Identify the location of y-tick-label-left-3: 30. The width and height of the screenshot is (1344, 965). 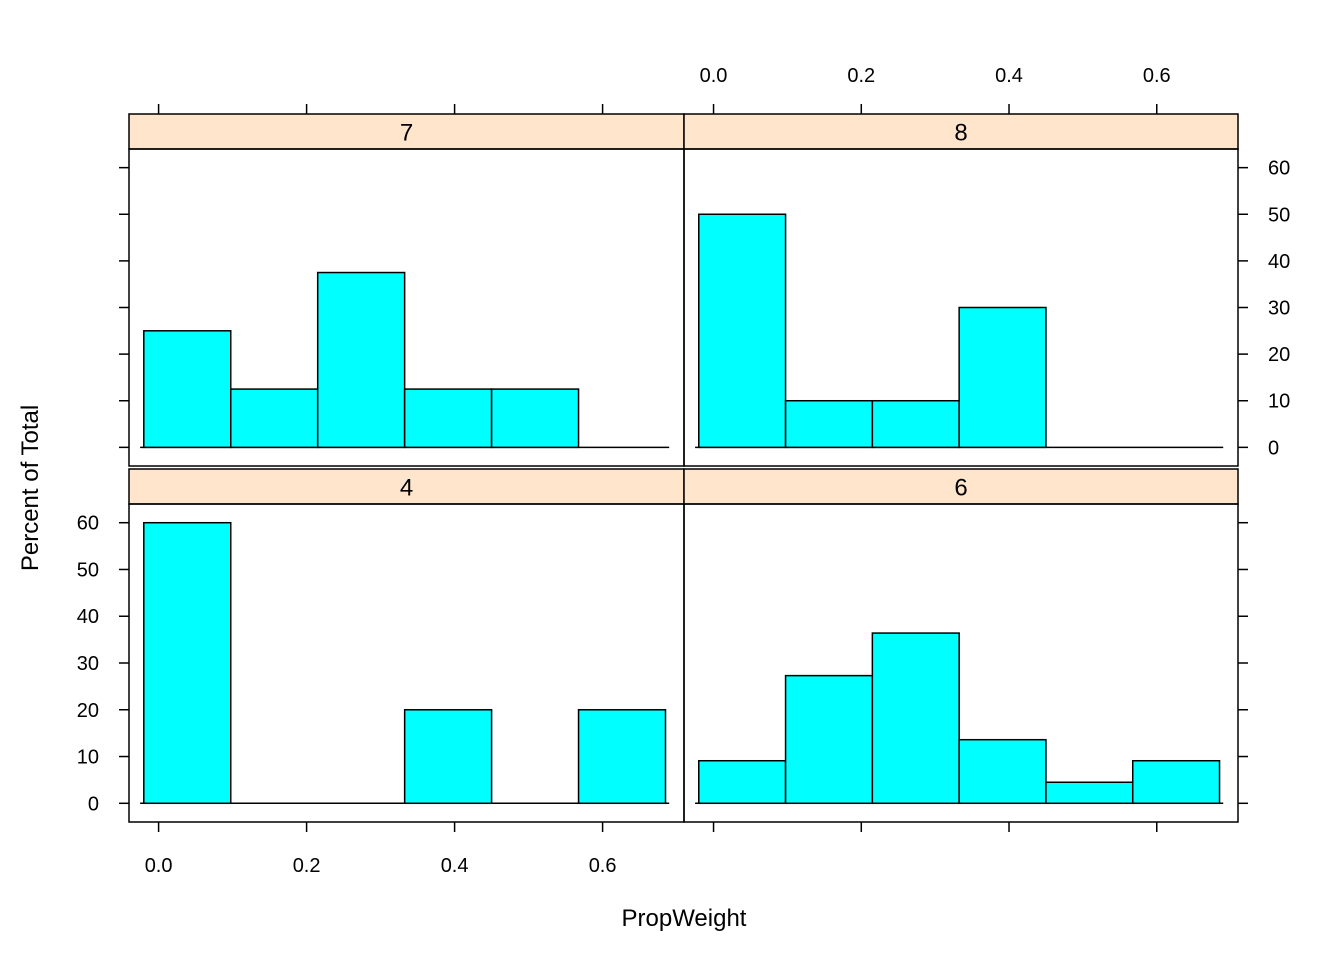
(88, 664).